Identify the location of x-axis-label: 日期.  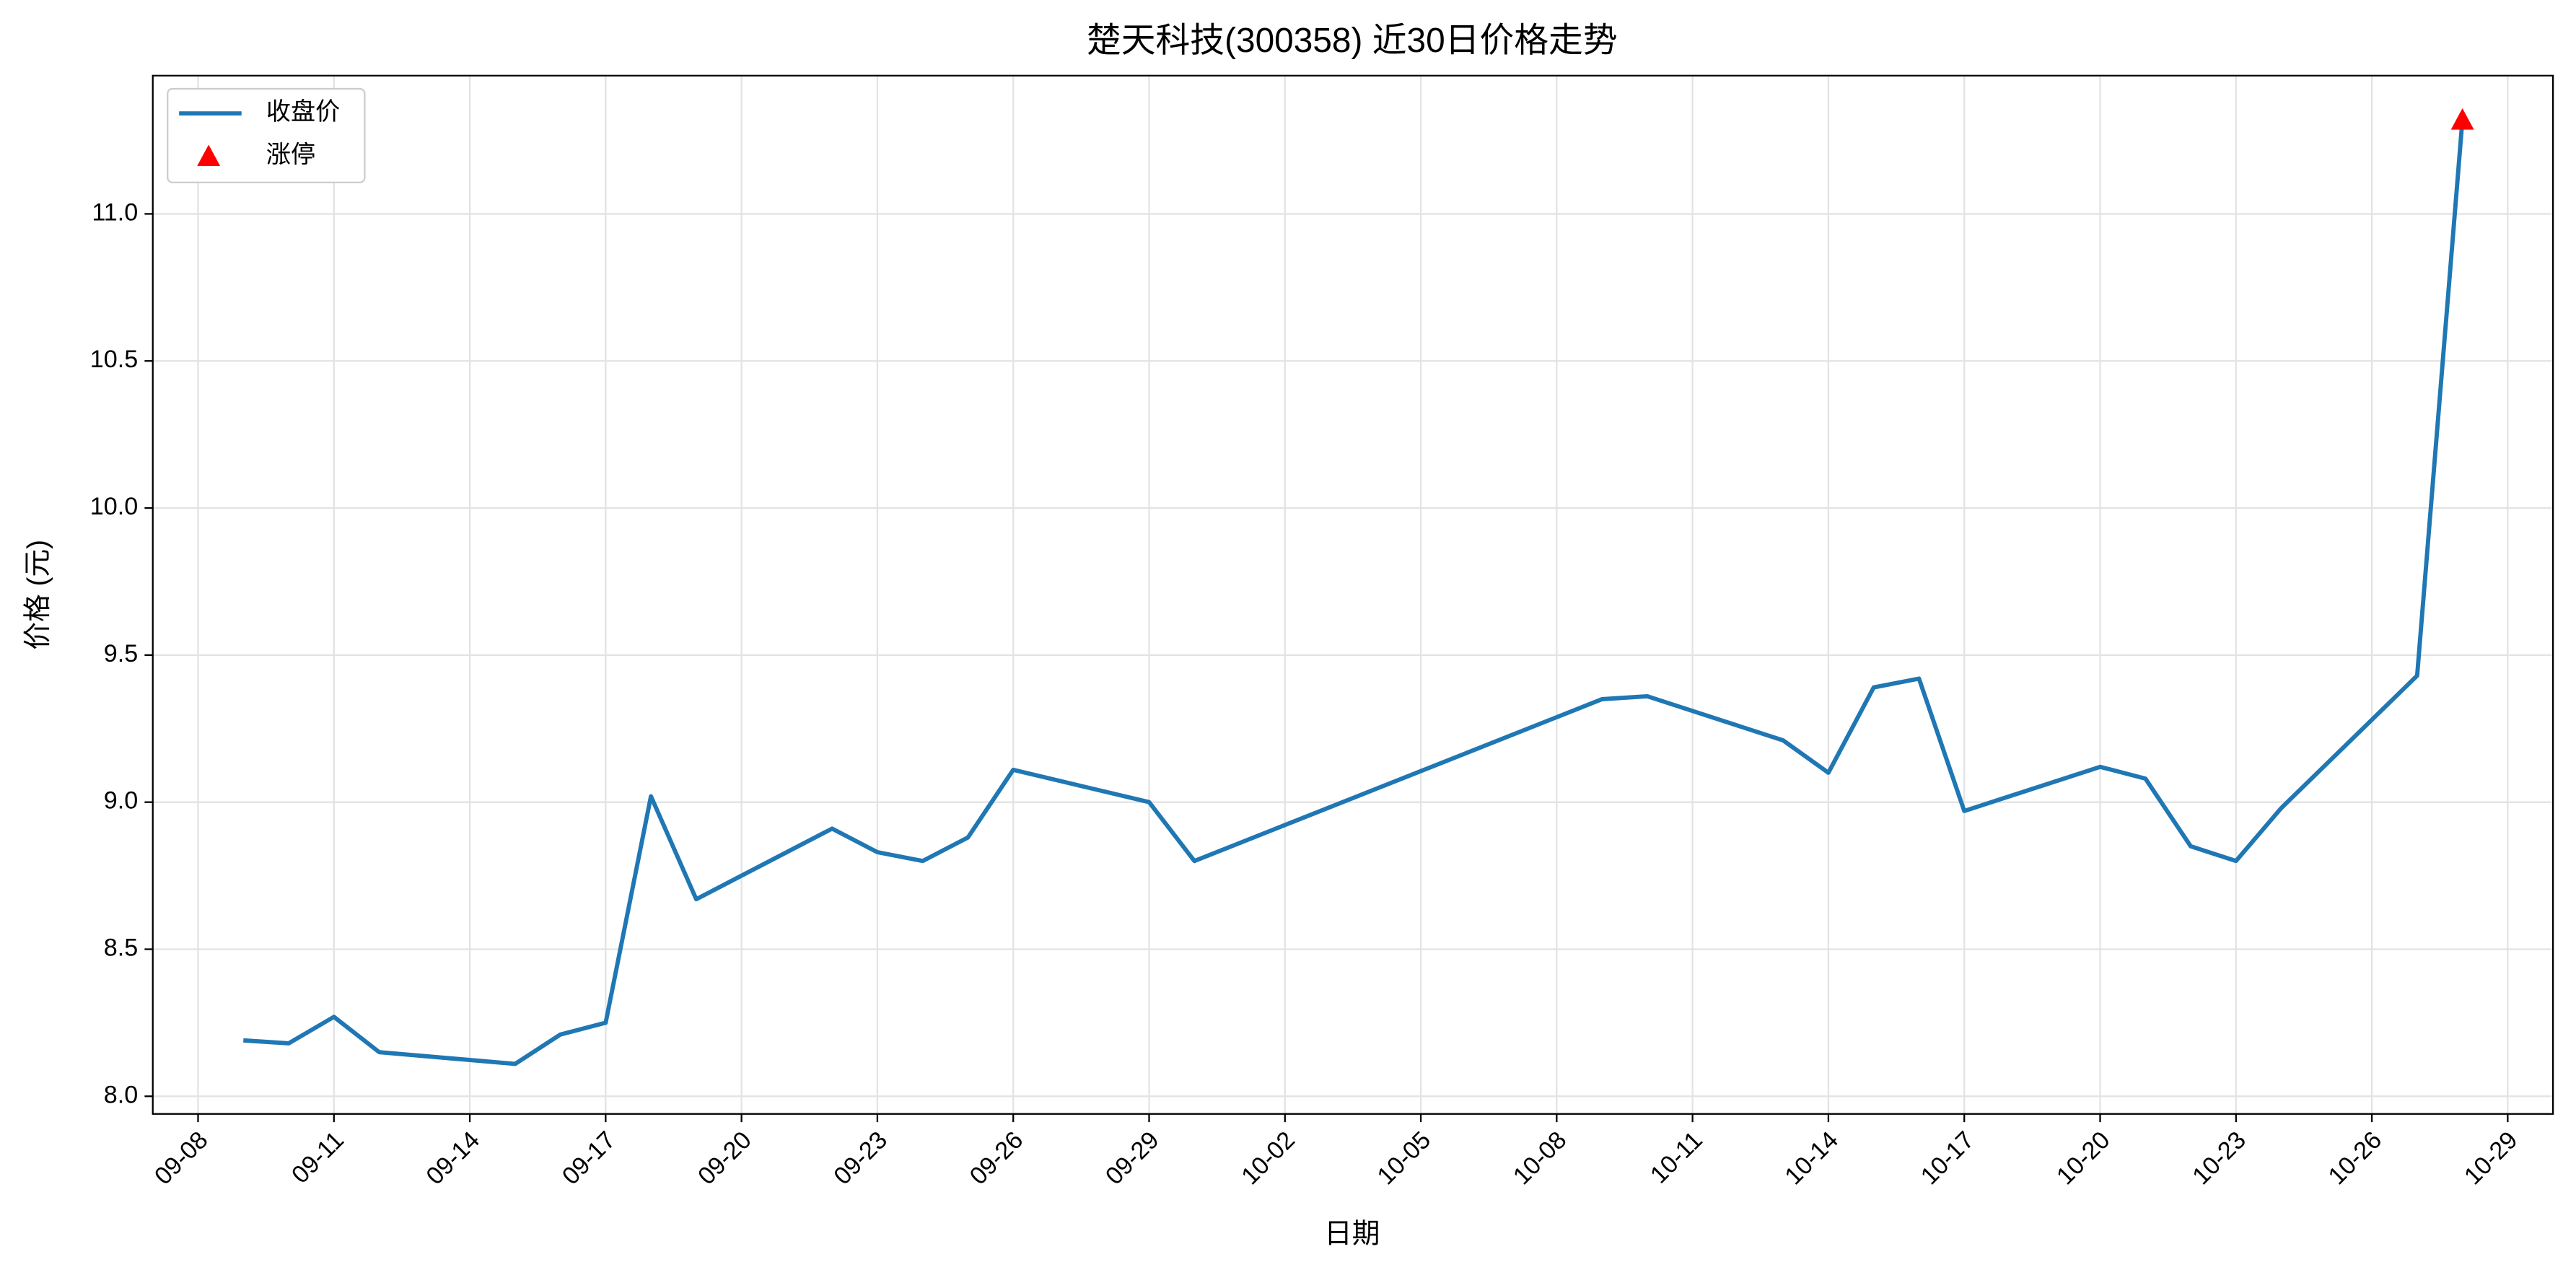
(1352, 1233).